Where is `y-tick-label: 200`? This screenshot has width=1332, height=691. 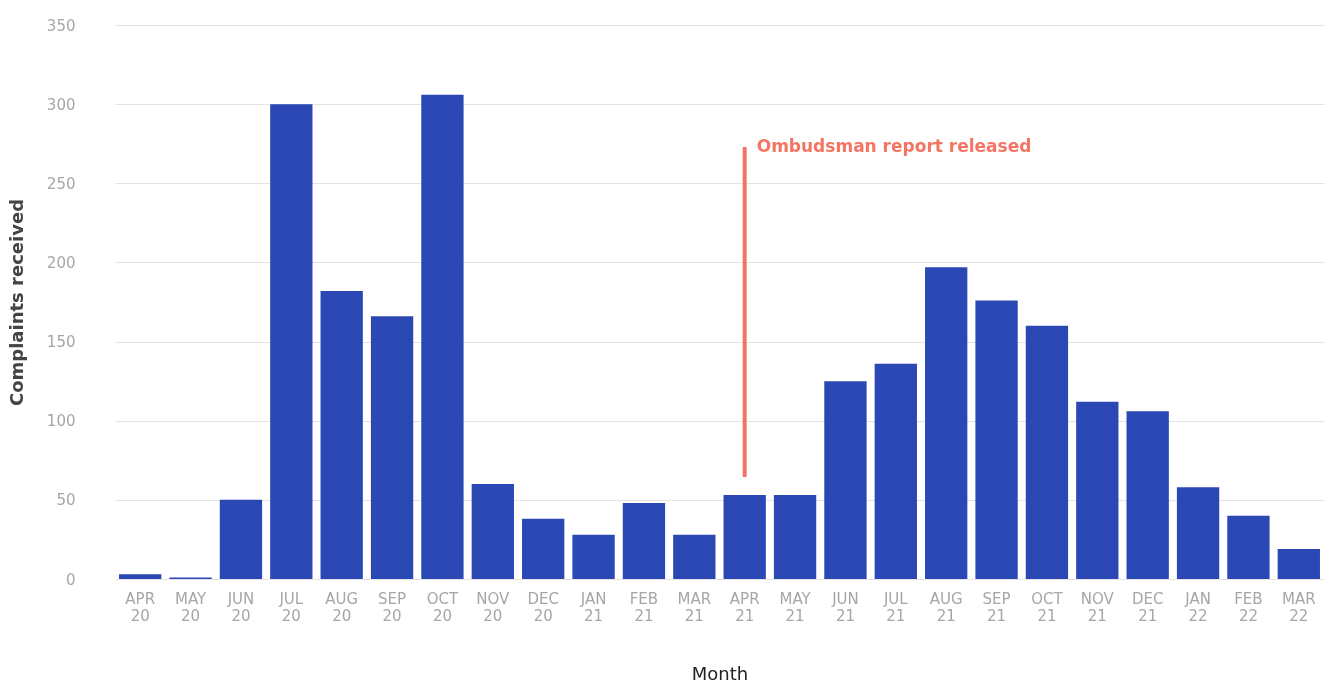
y-tick-label: 200 is located at coordinates (61, 262).